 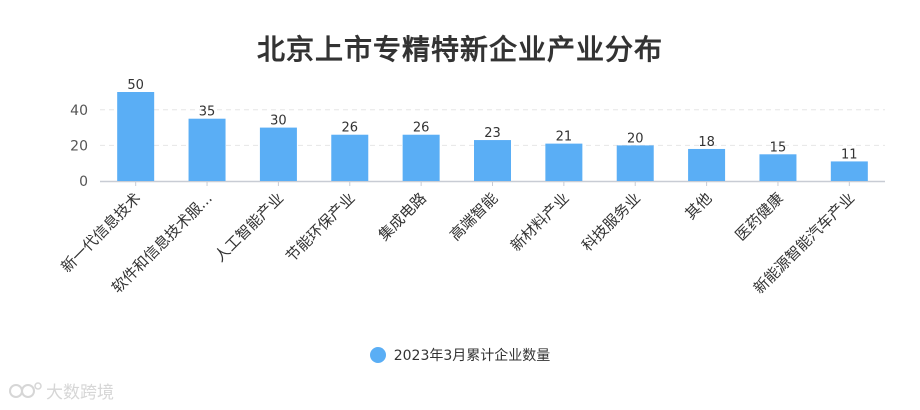 What do you see at coordinates (564, 137) in the screenshot?
I see `bar-value-label: 21` at bounding box center [564, 137].